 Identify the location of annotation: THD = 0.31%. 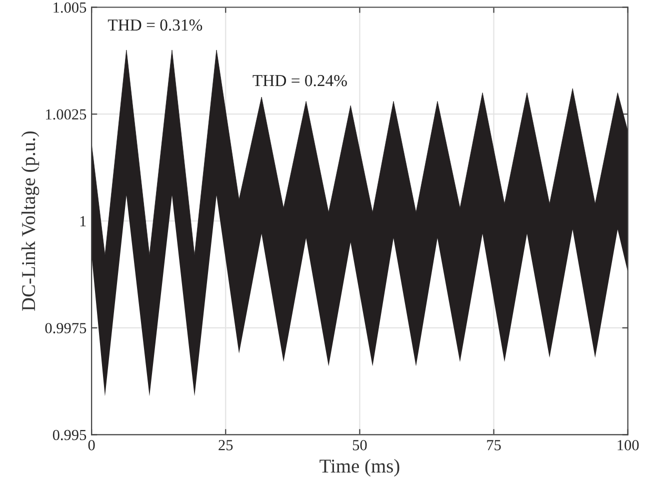
(155, 25).